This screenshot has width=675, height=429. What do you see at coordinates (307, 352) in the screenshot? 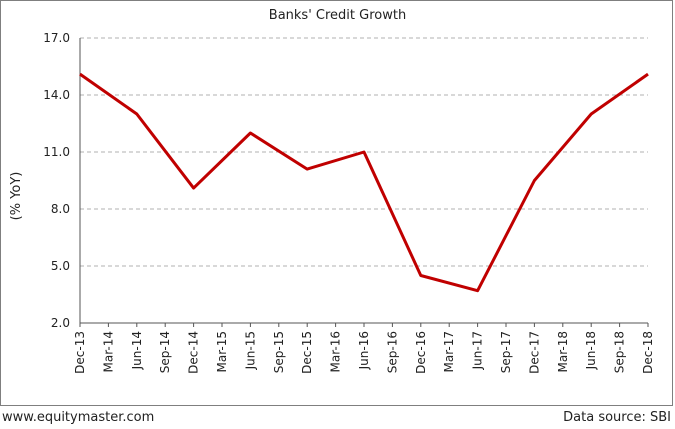
I see `x-tick-label: Dec-15` at bounding box center [307, 352].